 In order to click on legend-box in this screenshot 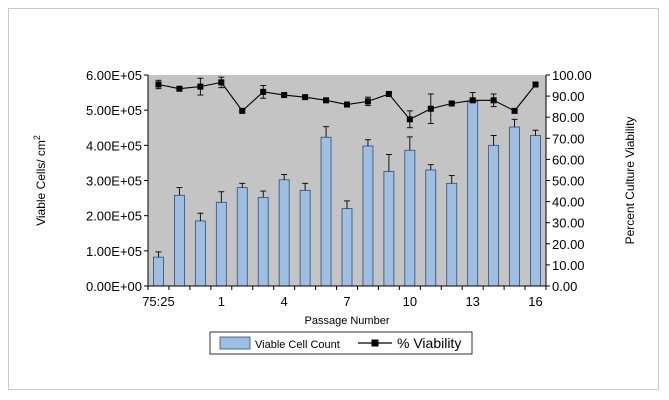, I will do `click(341, 343)`.